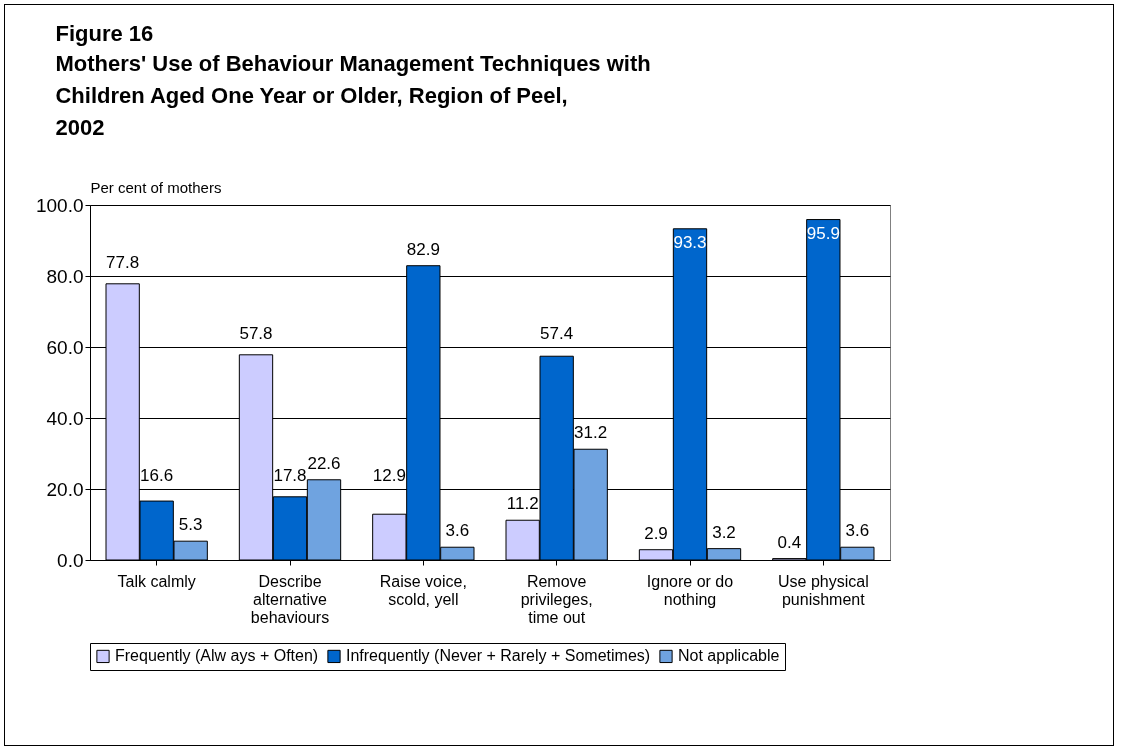 This screenshot has height=754, width=1122. Describe the element at coordinates (423, 590) in the screenshot. I see `x-tick-label: Raise voice, scold, yell` at that location.